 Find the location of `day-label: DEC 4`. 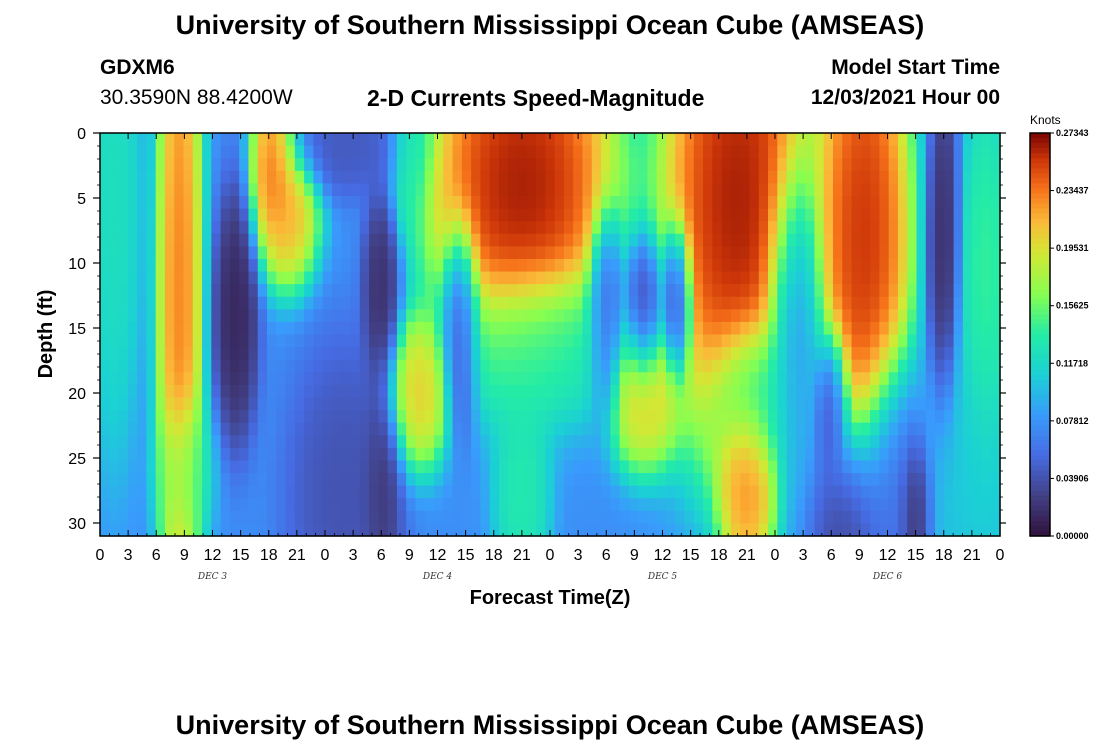

day-label: DEC 4 is located at coordinates (437, 577).